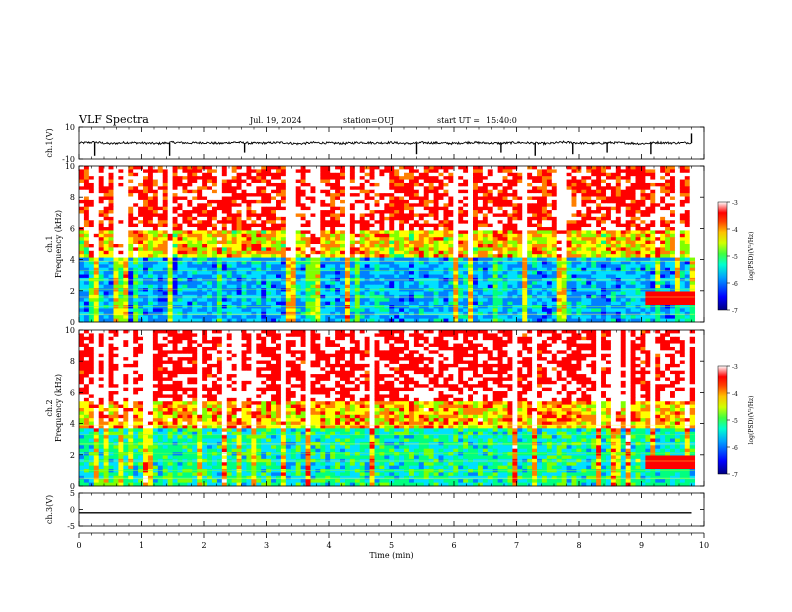  What do you see at coordinates (72, 228) in the screenshot?
I see `spec1-ytick-label: 6` at bounding box center [72, 228].